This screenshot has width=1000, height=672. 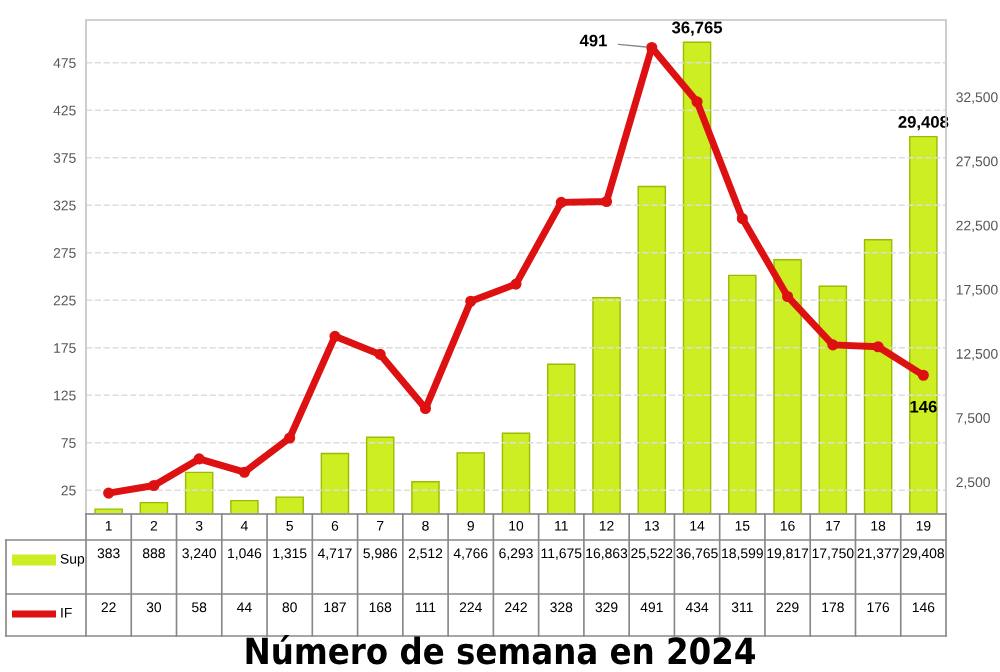 I want to click on annotation: 146, so click(x=923, y=406).